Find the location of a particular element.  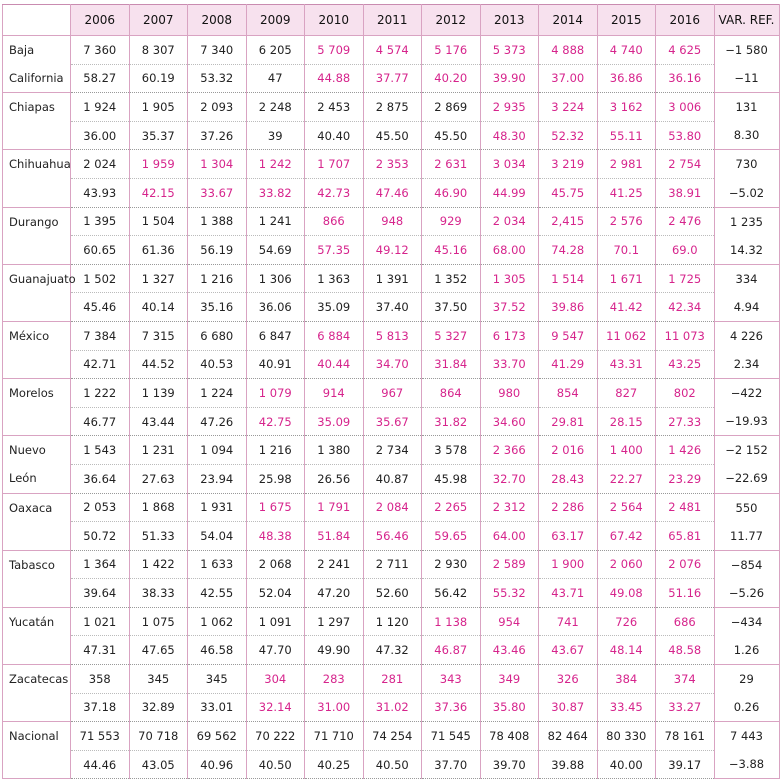

value-cell: 1 216 is located at coordinates (275, 450).